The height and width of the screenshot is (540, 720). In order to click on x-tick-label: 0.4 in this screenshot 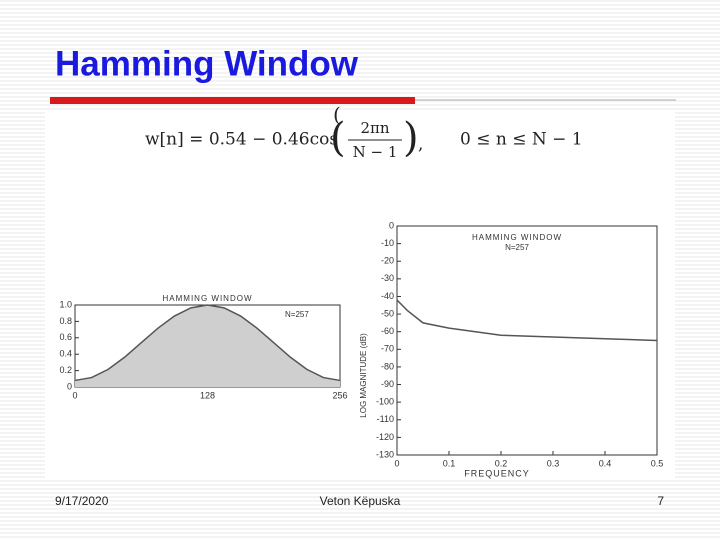, I will do `click(605, 463)`.